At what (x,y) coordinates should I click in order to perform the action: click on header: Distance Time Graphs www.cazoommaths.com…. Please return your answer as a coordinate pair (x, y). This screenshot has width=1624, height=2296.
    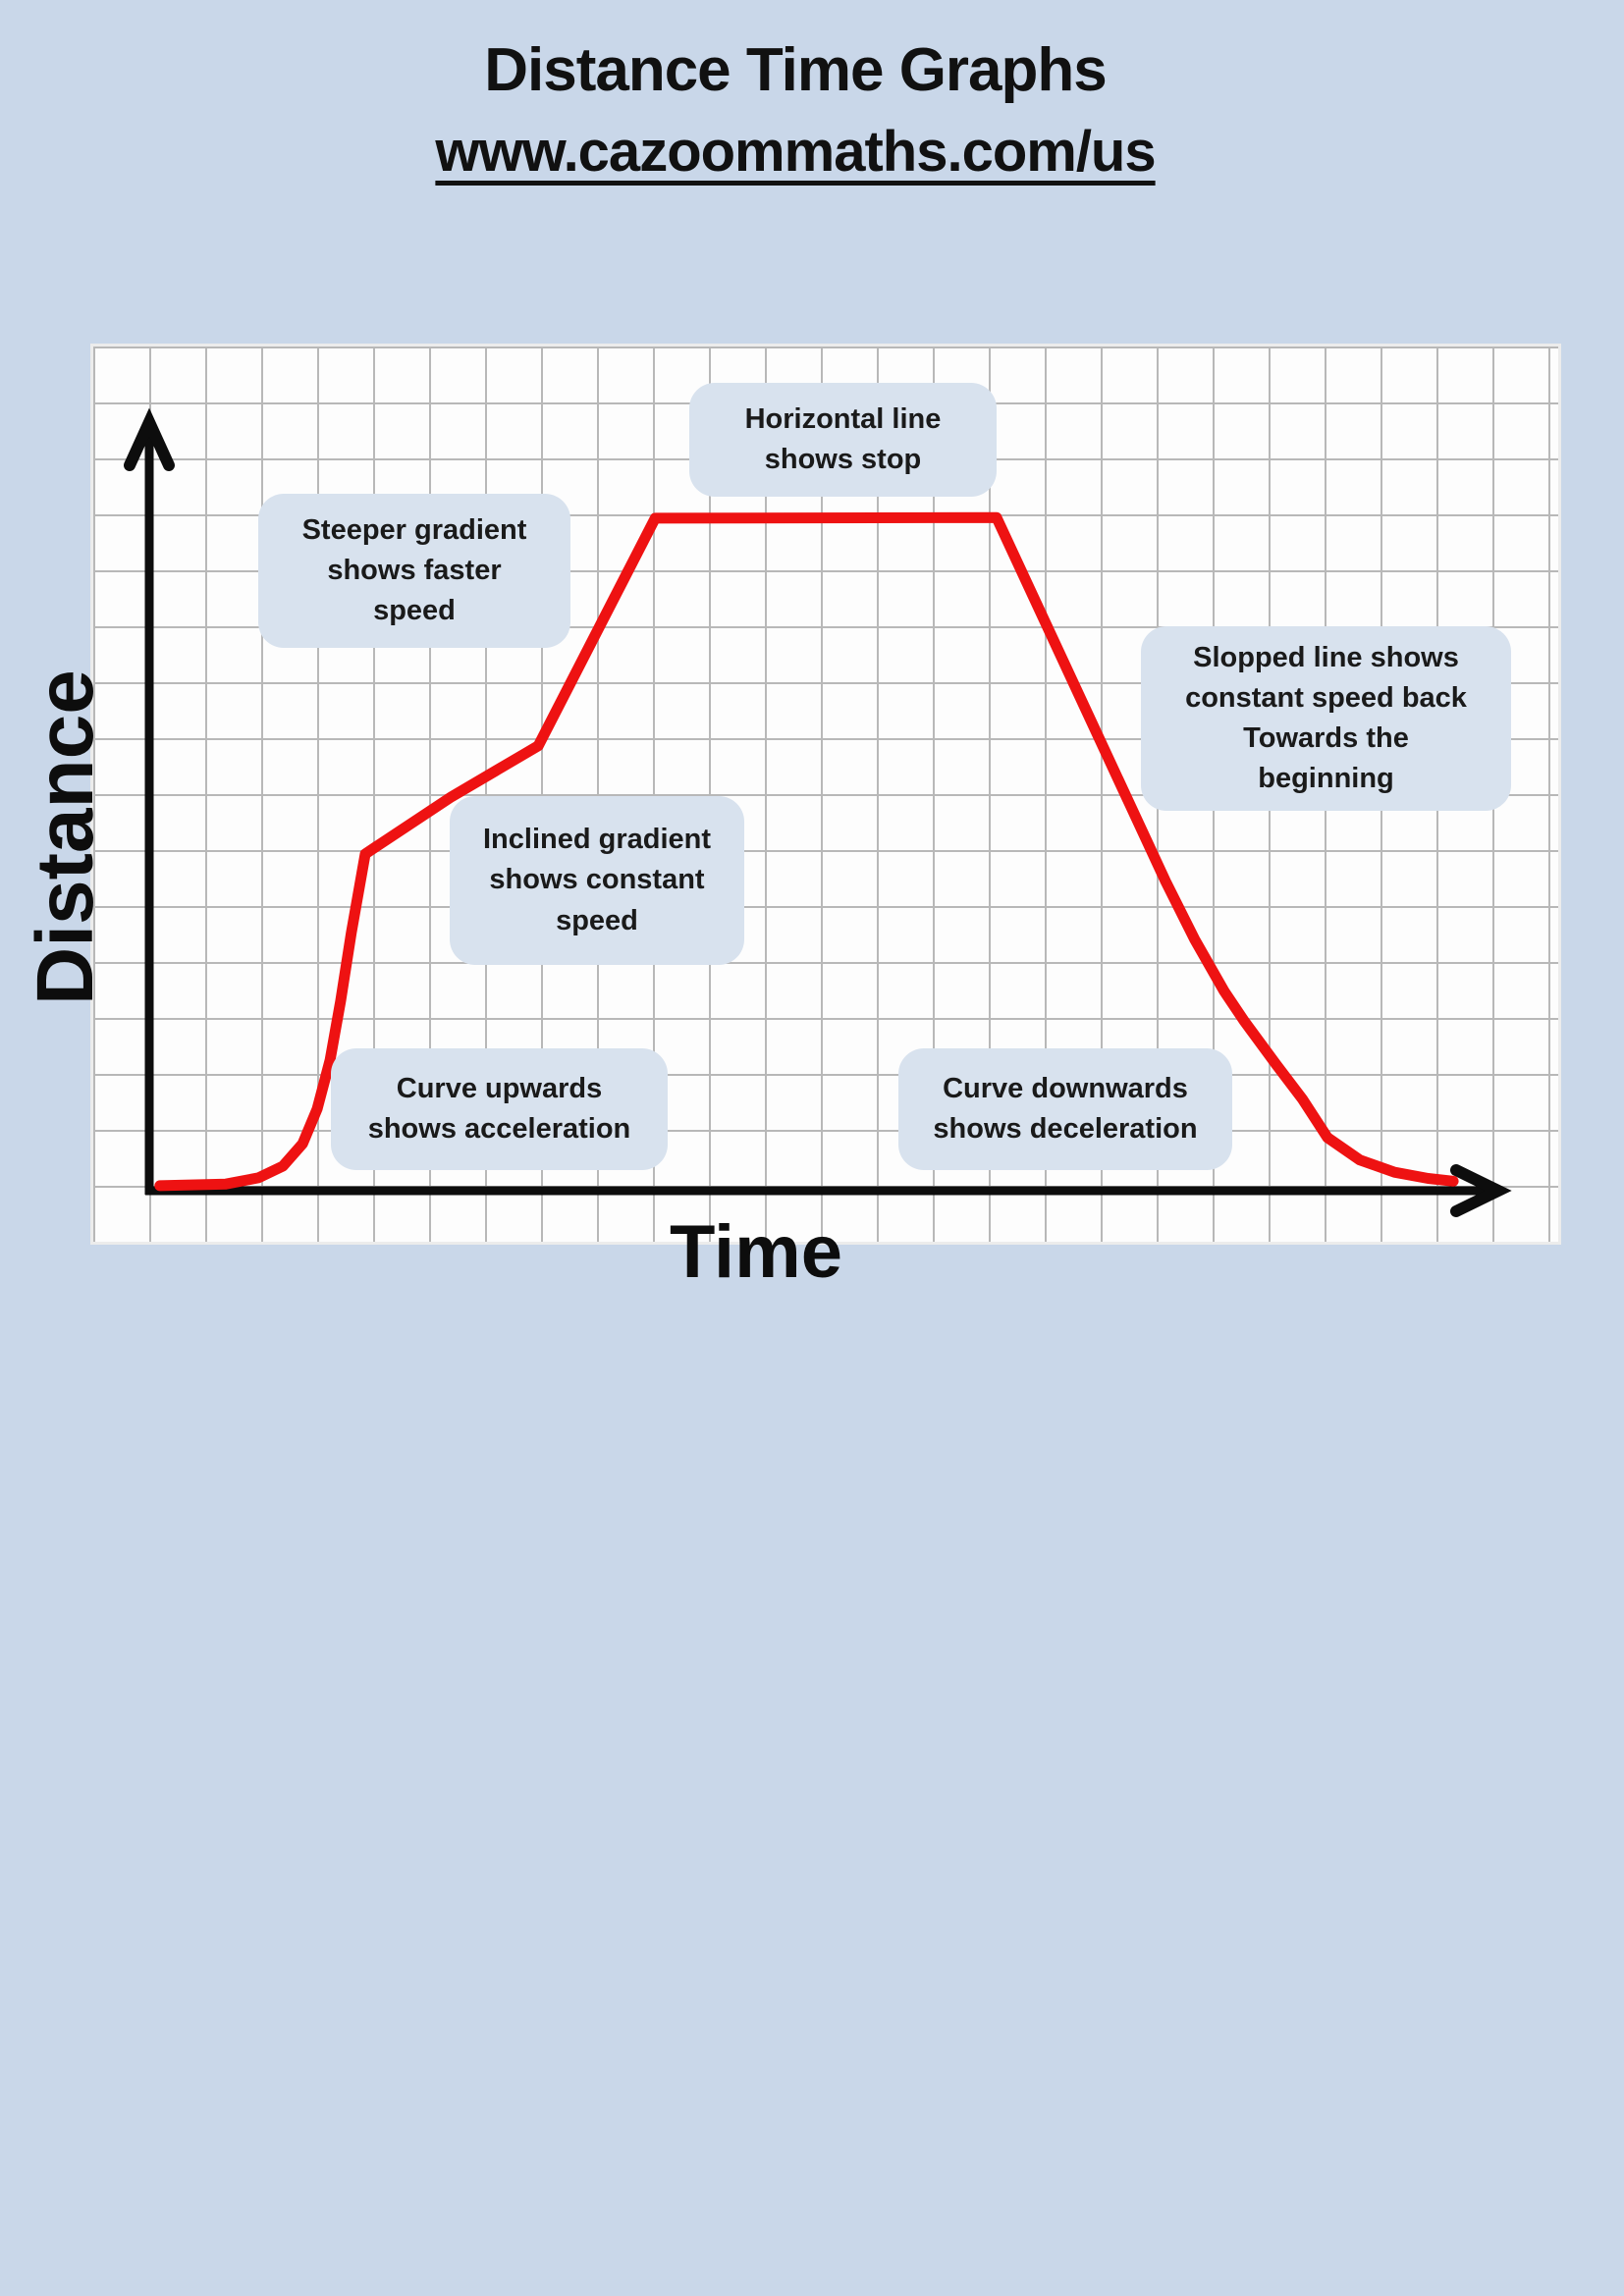
    Looking at the image, I should click on (795, 110).